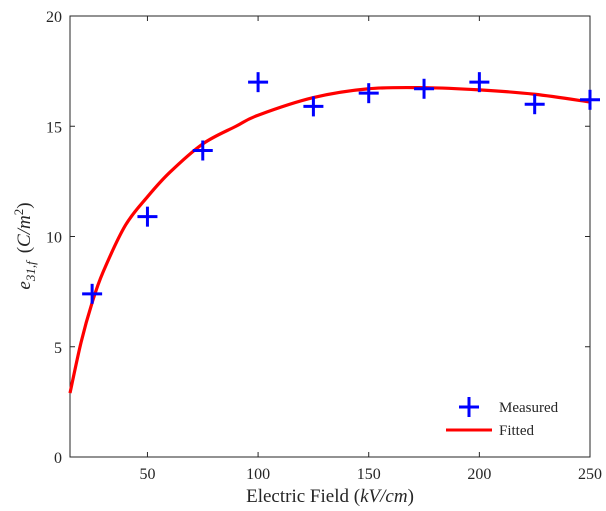 The width and height of the screenshot is (606, 511). Describe the element at coordinates (58, 458) in the screenshot. I see `y-tick-label: 0` at that location.